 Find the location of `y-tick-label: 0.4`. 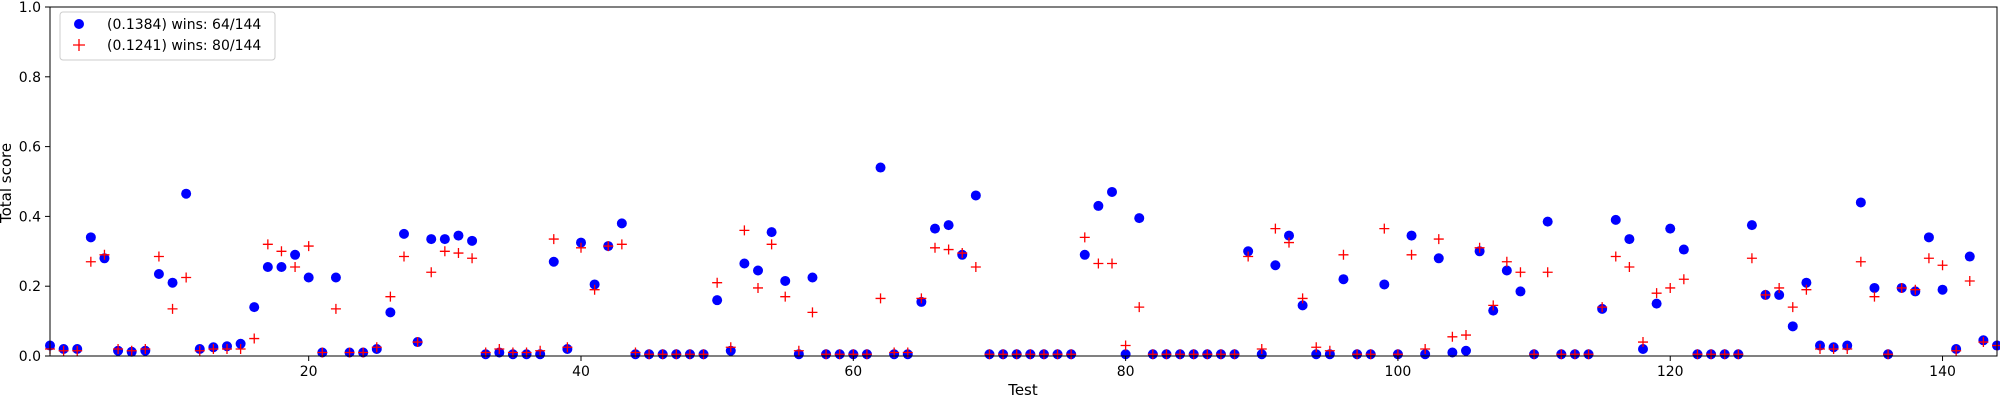

y-tick-label: 0.4 is located at coordinates (30, 217).